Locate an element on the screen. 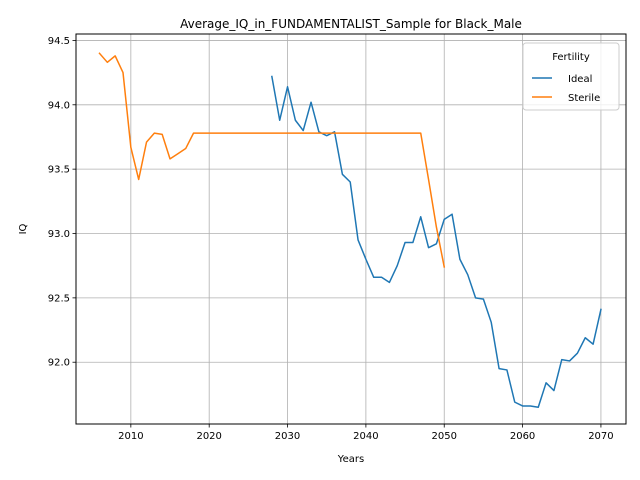 The image size is (640, 480). legend-box is located at coordinates (571, 76).